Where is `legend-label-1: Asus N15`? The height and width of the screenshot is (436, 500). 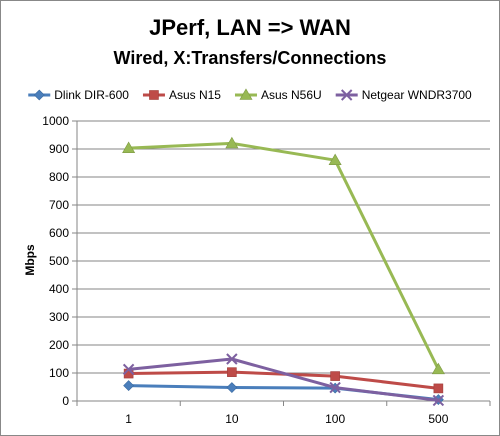
legend-label-1: Asus N15 is located at coordinates (195, 95).